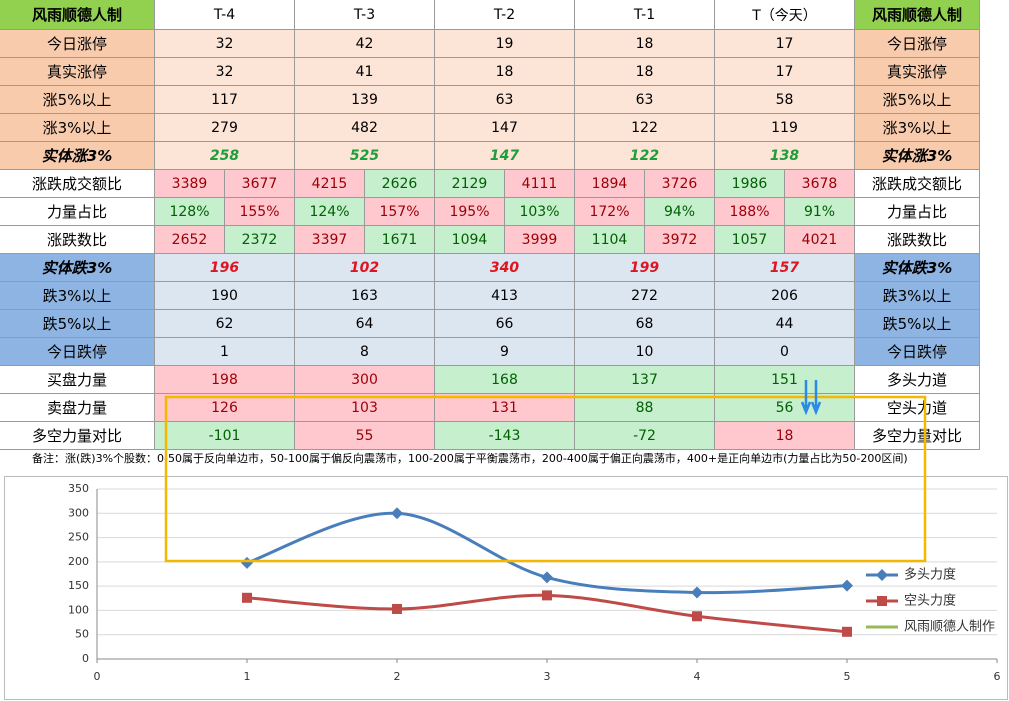  I want to click on y-tick-label: 200, so click(78, 561).